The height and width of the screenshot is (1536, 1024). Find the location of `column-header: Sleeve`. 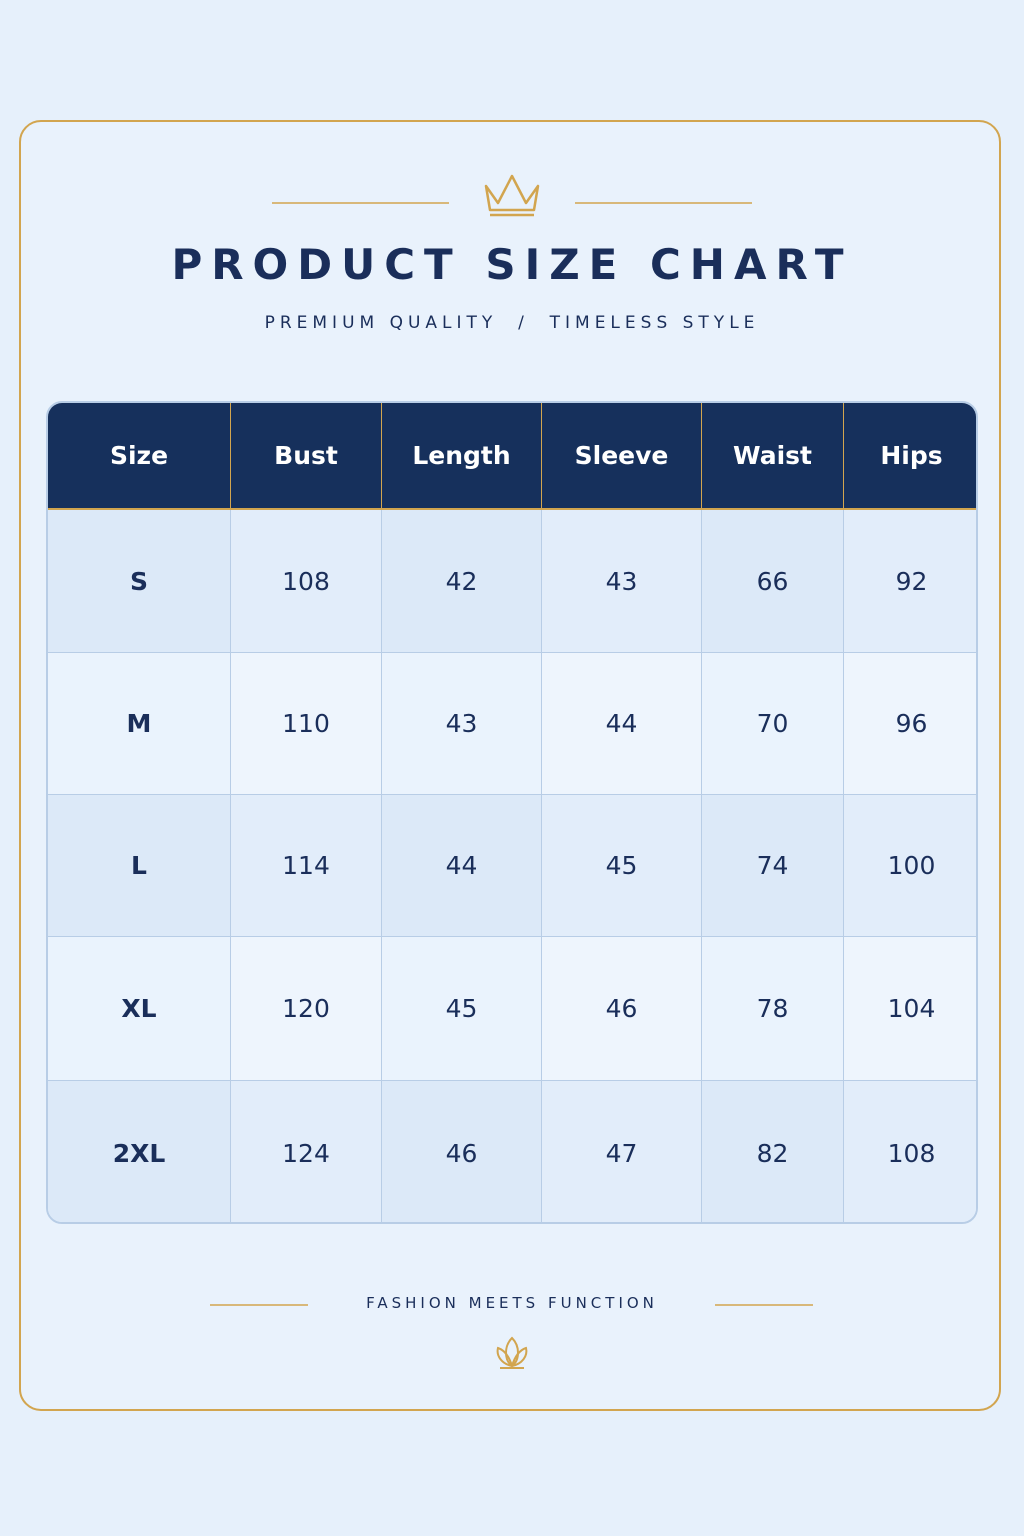

column-header: Sleeve is located at coordinates (622, 456).